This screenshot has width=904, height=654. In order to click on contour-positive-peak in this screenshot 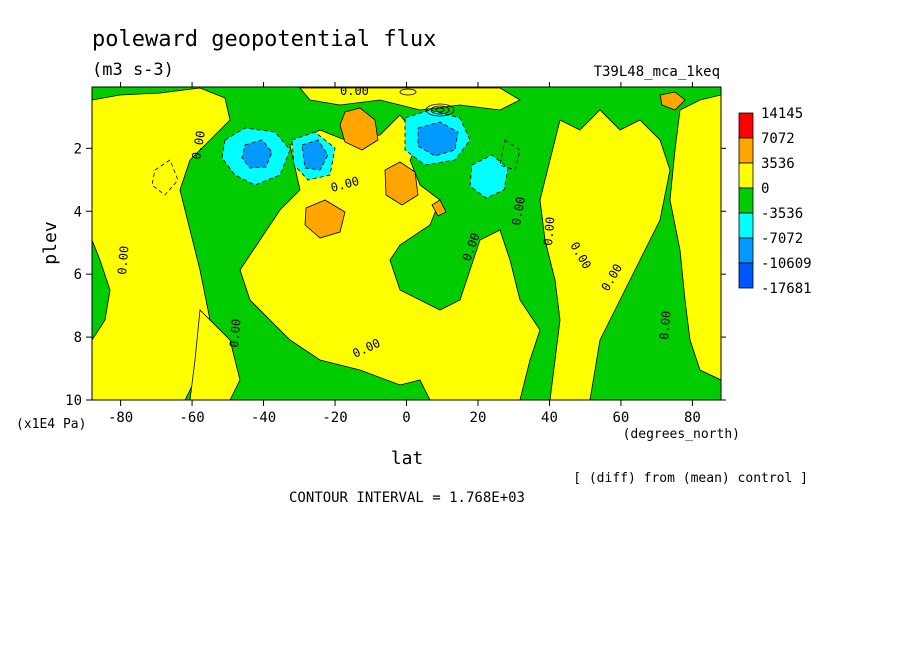, I will do `click(440, 110)`.